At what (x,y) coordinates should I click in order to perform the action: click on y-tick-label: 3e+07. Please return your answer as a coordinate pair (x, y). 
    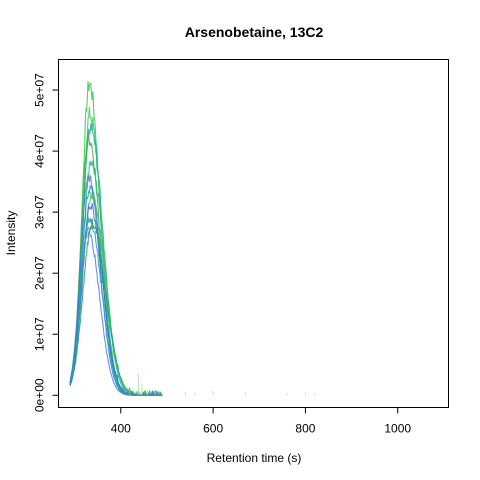
    Looking at the image, I should click on (40, 212).